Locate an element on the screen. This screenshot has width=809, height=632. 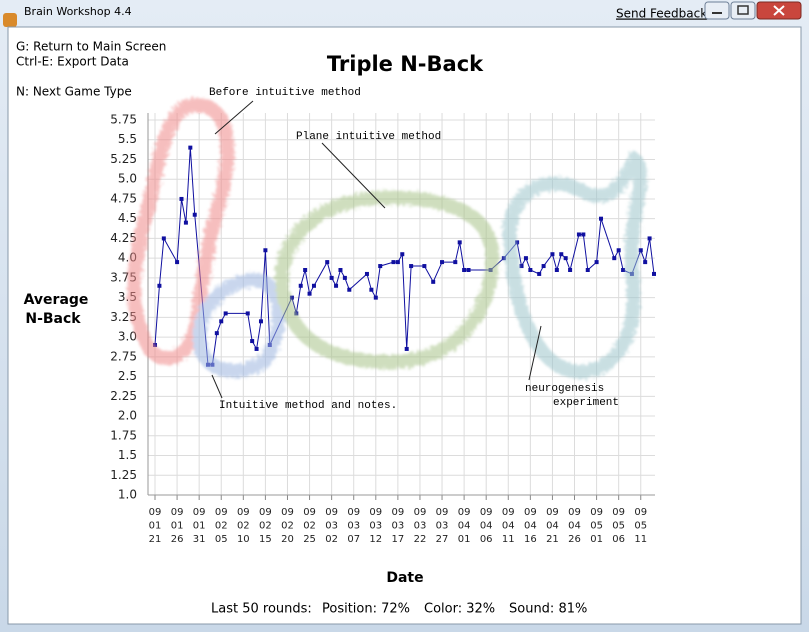
y-tick-label: 5.75 is located at coordinates (123, 120).